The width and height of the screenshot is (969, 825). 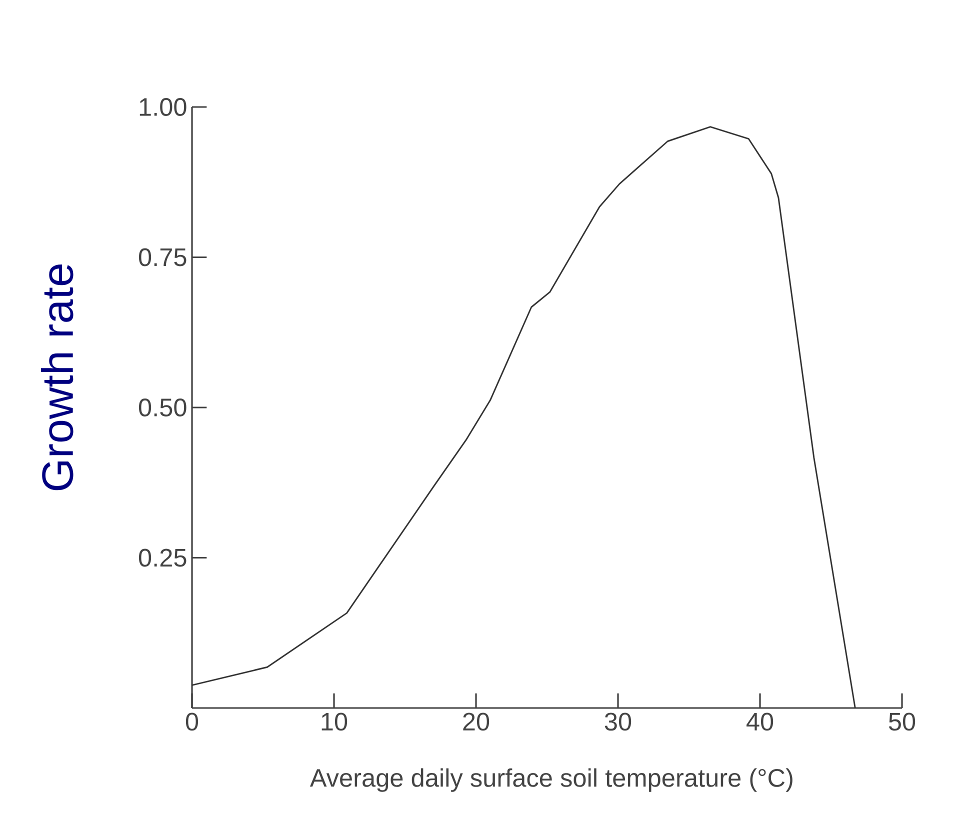 What do you see at coordinates (618, 721) in the screenshot?
I see `x-tick-label: 30` at bounding box center [618, 721].